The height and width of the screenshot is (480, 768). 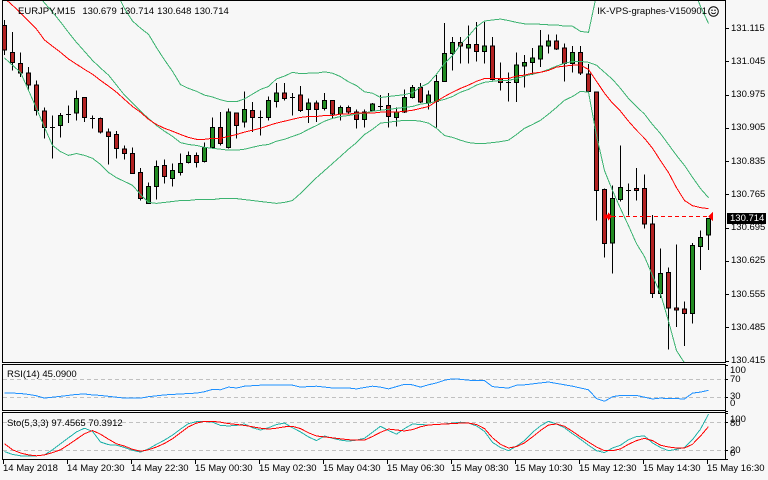 What do you see at coordinates (748, 228) in the screenshot?
I see `price-axis-label: 130.695` at bounding box center [748, 228].